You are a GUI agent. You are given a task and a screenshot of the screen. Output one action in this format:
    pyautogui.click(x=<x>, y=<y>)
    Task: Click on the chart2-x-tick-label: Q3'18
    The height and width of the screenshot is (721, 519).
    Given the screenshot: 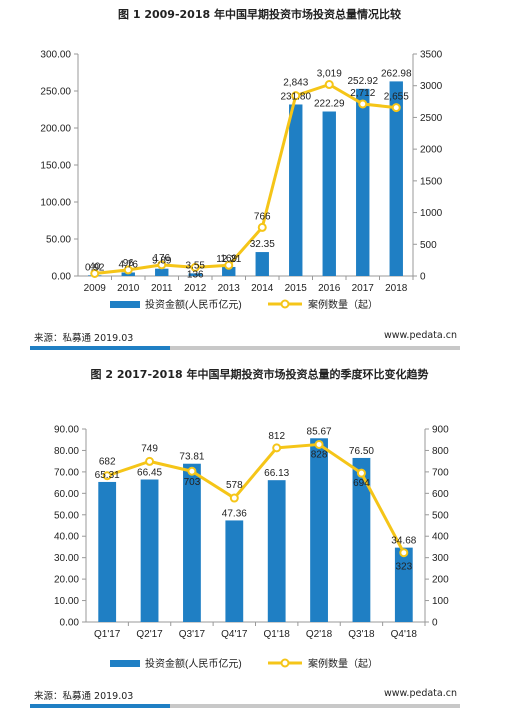 What is the action you would take?
    pyautogui.click(x=361, y=634)
    